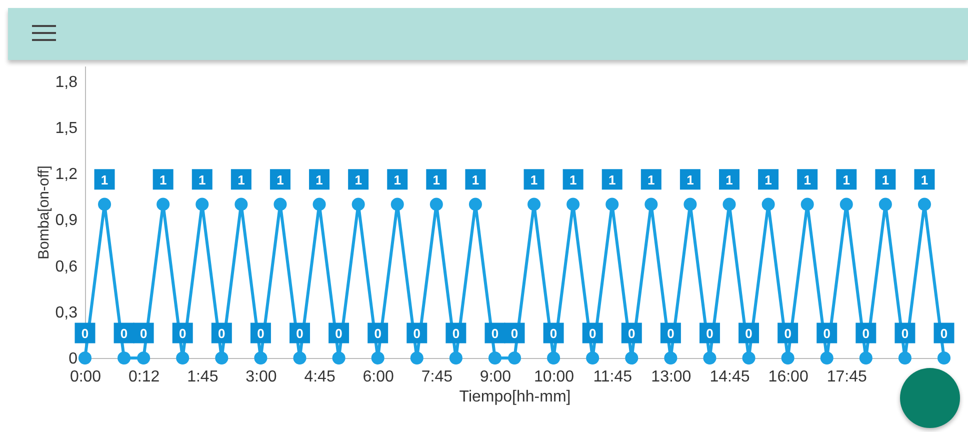 Image resolution: width=968 pixels, height=432 pixels. I want to click on x-tick-label: 1:45, so click(202, 377).